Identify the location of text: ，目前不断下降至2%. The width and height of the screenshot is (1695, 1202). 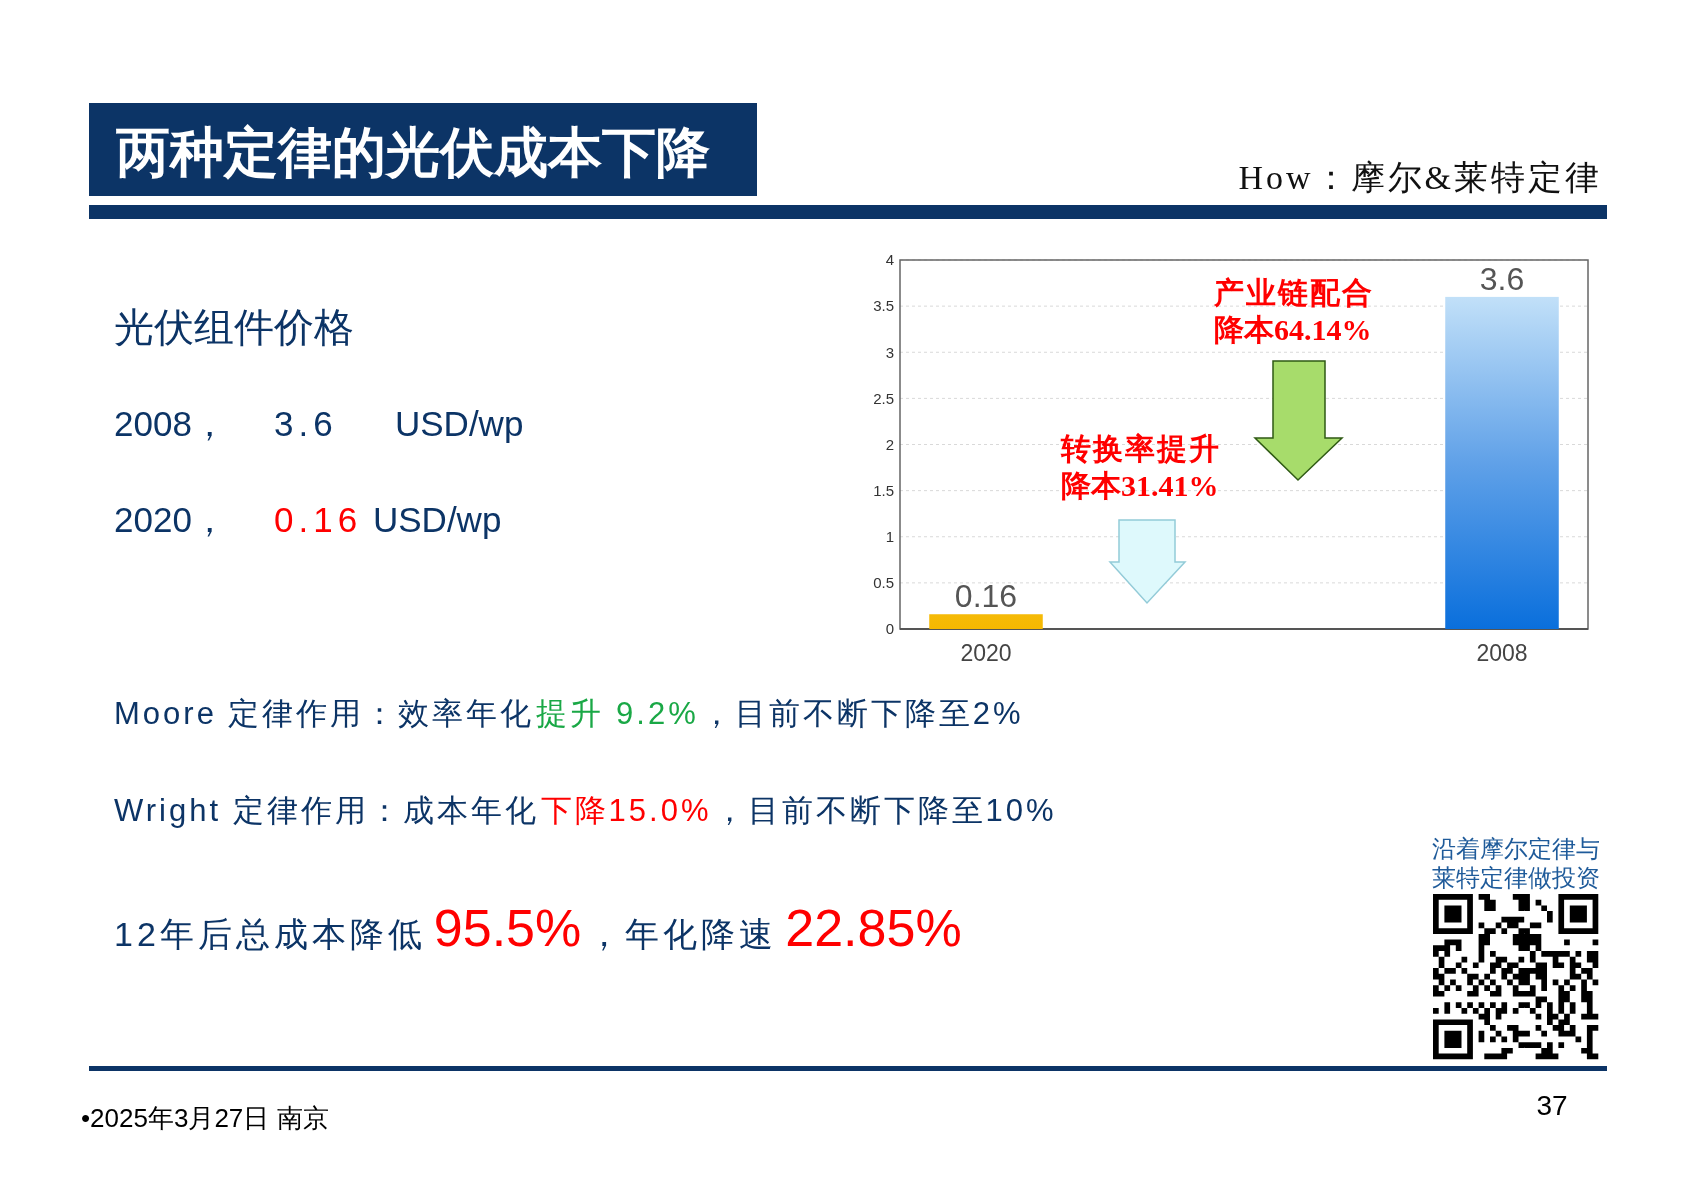
(862, 713).